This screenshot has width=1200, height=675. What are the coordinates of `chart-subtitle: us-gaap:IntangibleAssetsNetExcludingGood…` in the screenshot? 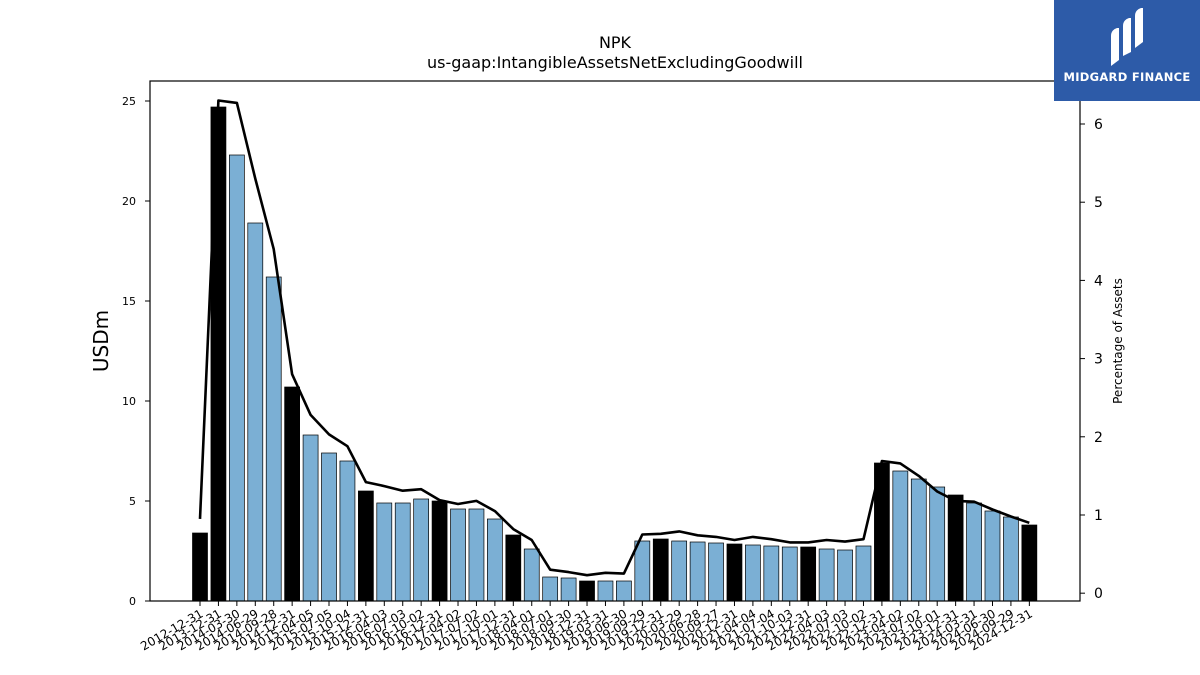 It's located at (615, 62).